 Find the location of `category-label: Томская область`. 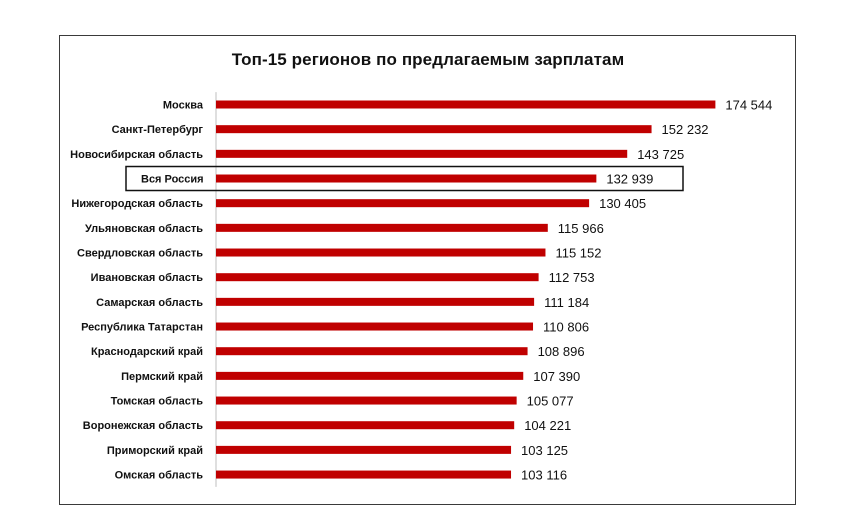

category-label: Томская область is located at coordinates (157, 402).